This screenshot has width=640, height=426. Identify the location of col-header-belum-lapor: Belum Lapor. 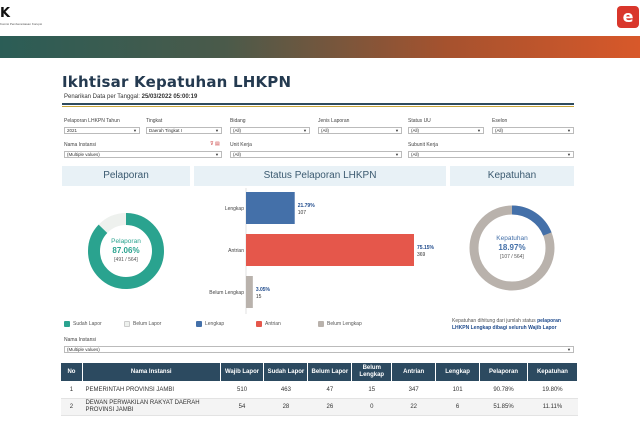
(330, 372).